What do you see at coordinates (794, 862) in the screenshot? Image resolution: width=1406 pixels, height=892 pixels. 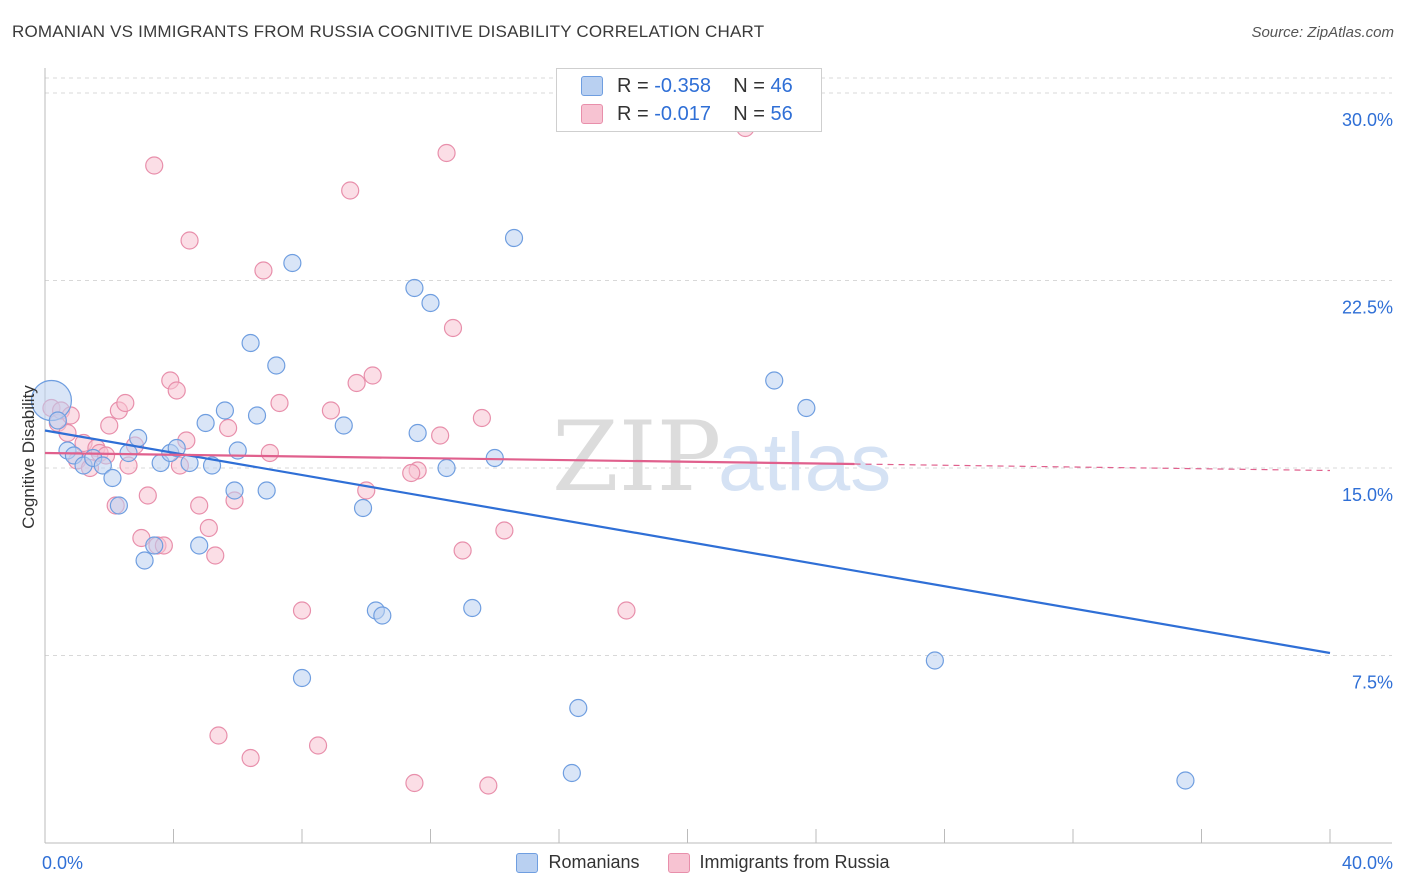 I see `legend-label-immigrants: Immigrants from Russia` at bounding box center [794, 862].